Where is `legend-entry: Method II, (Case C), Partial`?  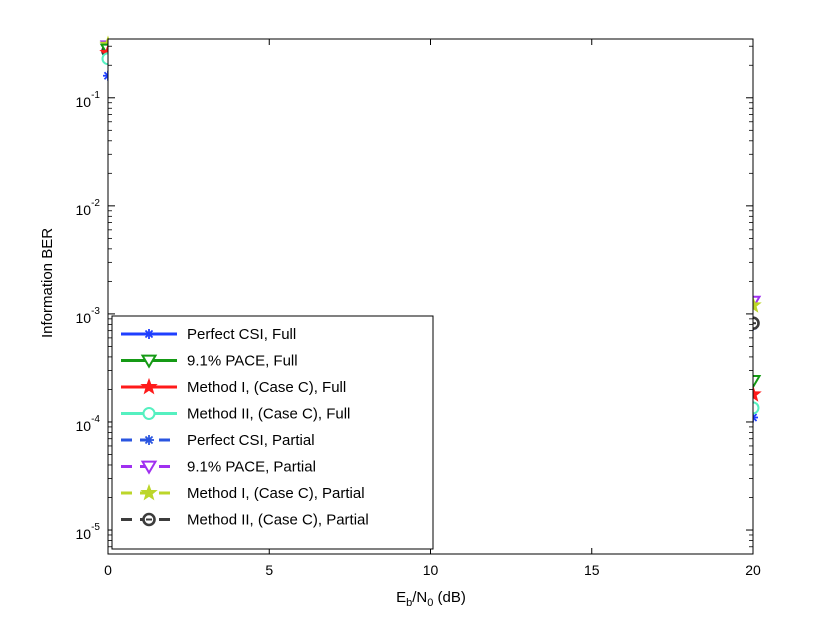
legend-entry: Method II, (Case C), Partial is located at coordinates (245, 520).